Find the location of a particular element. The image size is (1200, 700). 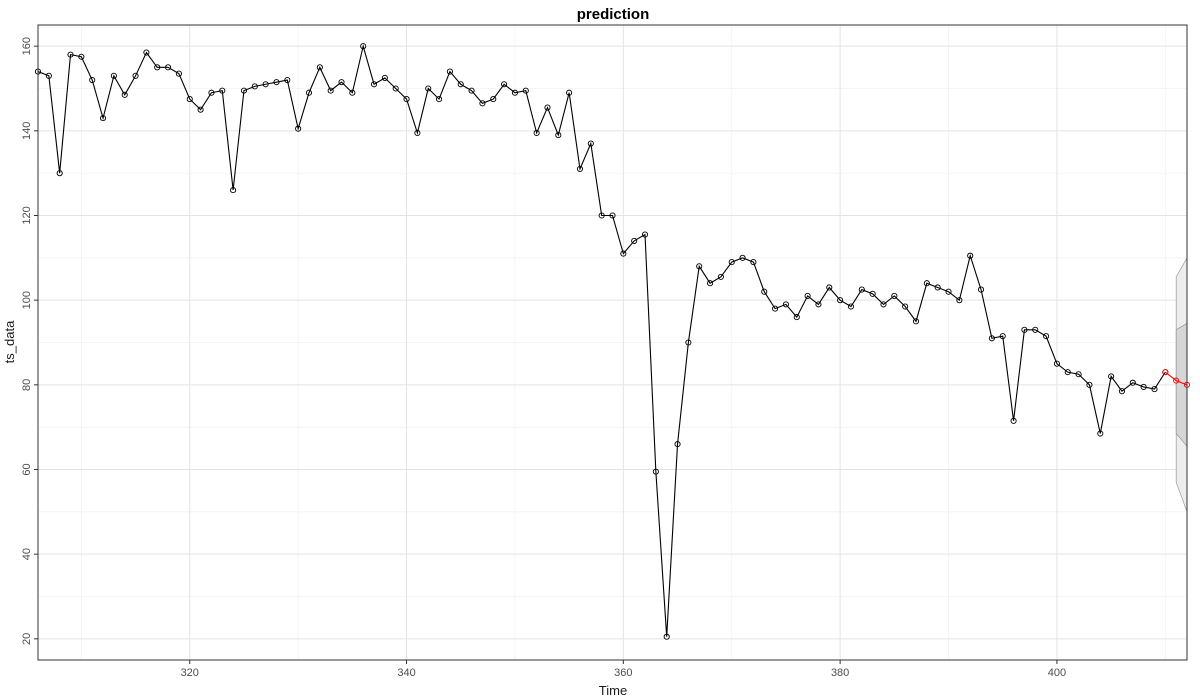

chart-title: prediction is located at coordinates (613, 14).